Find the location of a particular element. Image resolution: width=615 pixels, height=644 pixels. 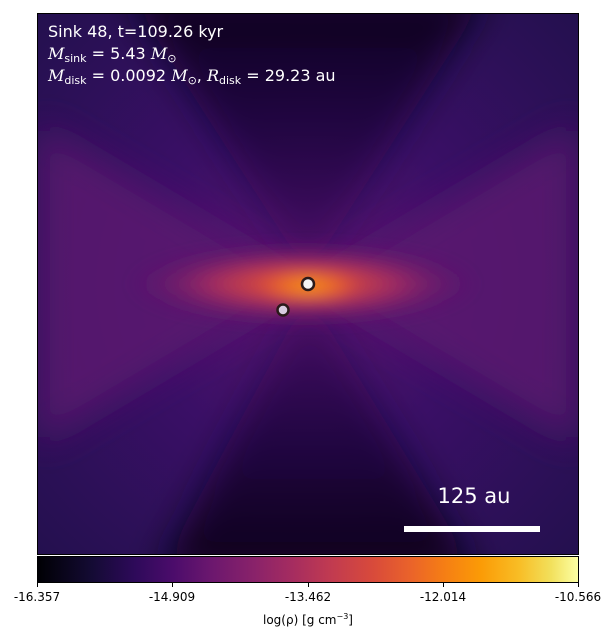

scale-bar-label: 125 au is located at coordinates (474, 496).